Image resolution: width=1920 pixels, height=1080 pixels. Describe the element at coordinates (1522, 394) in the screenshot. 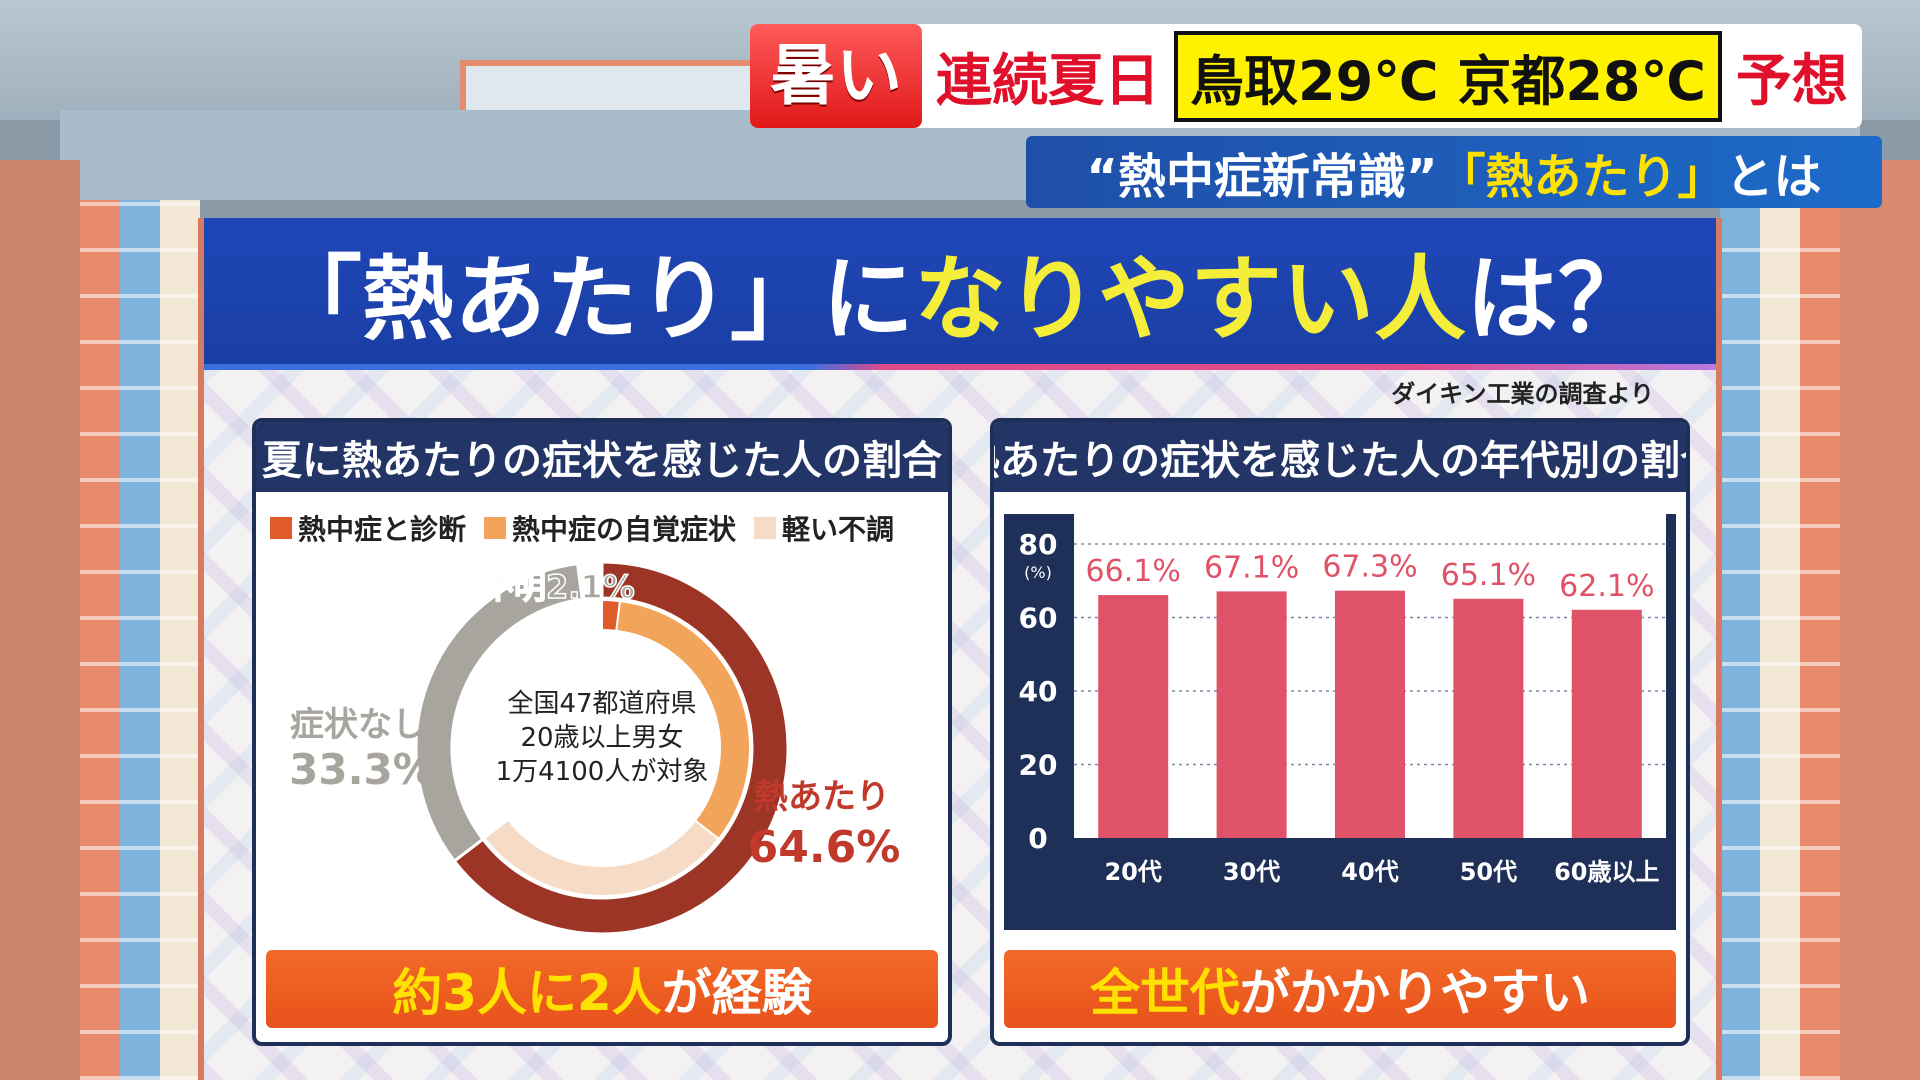

I see `source-note: ダイキン工業の調査より` at that location.